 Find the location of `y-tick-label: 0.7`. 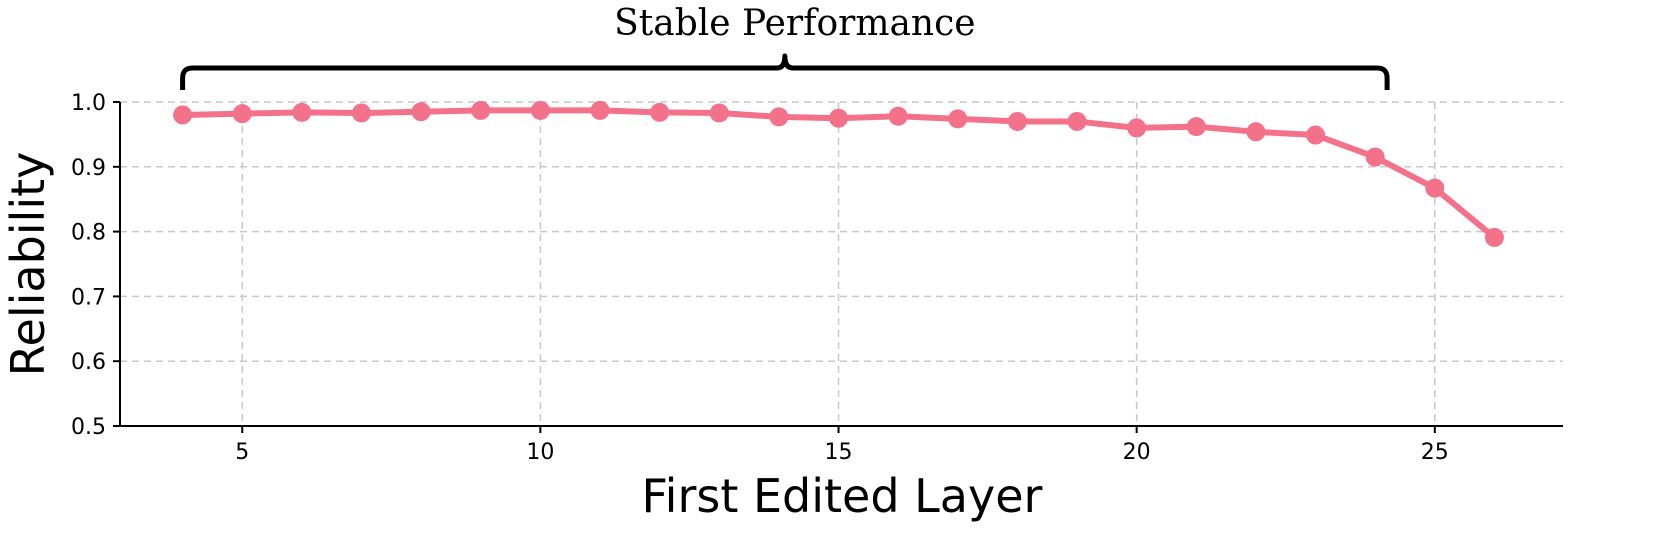

y-tick-label: 0.7 is located at coordinates (88, 297).